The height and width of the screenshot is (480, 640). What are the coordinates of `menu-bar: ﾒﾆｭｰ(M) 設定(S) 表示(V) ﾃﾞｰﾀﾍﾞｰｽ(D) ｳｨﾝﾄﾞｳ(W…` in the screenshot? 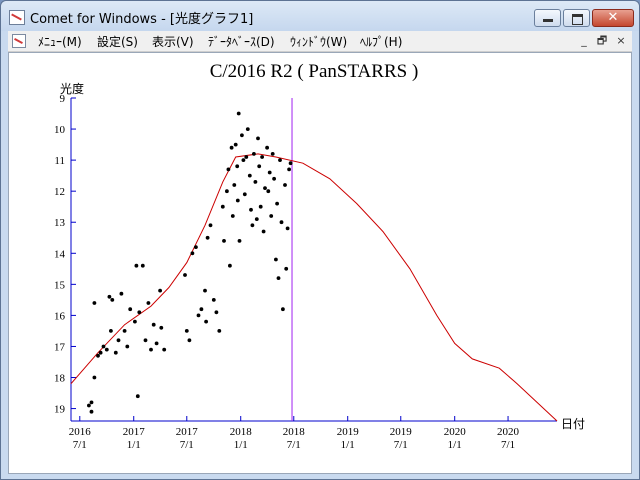 It's located at (320, 41).